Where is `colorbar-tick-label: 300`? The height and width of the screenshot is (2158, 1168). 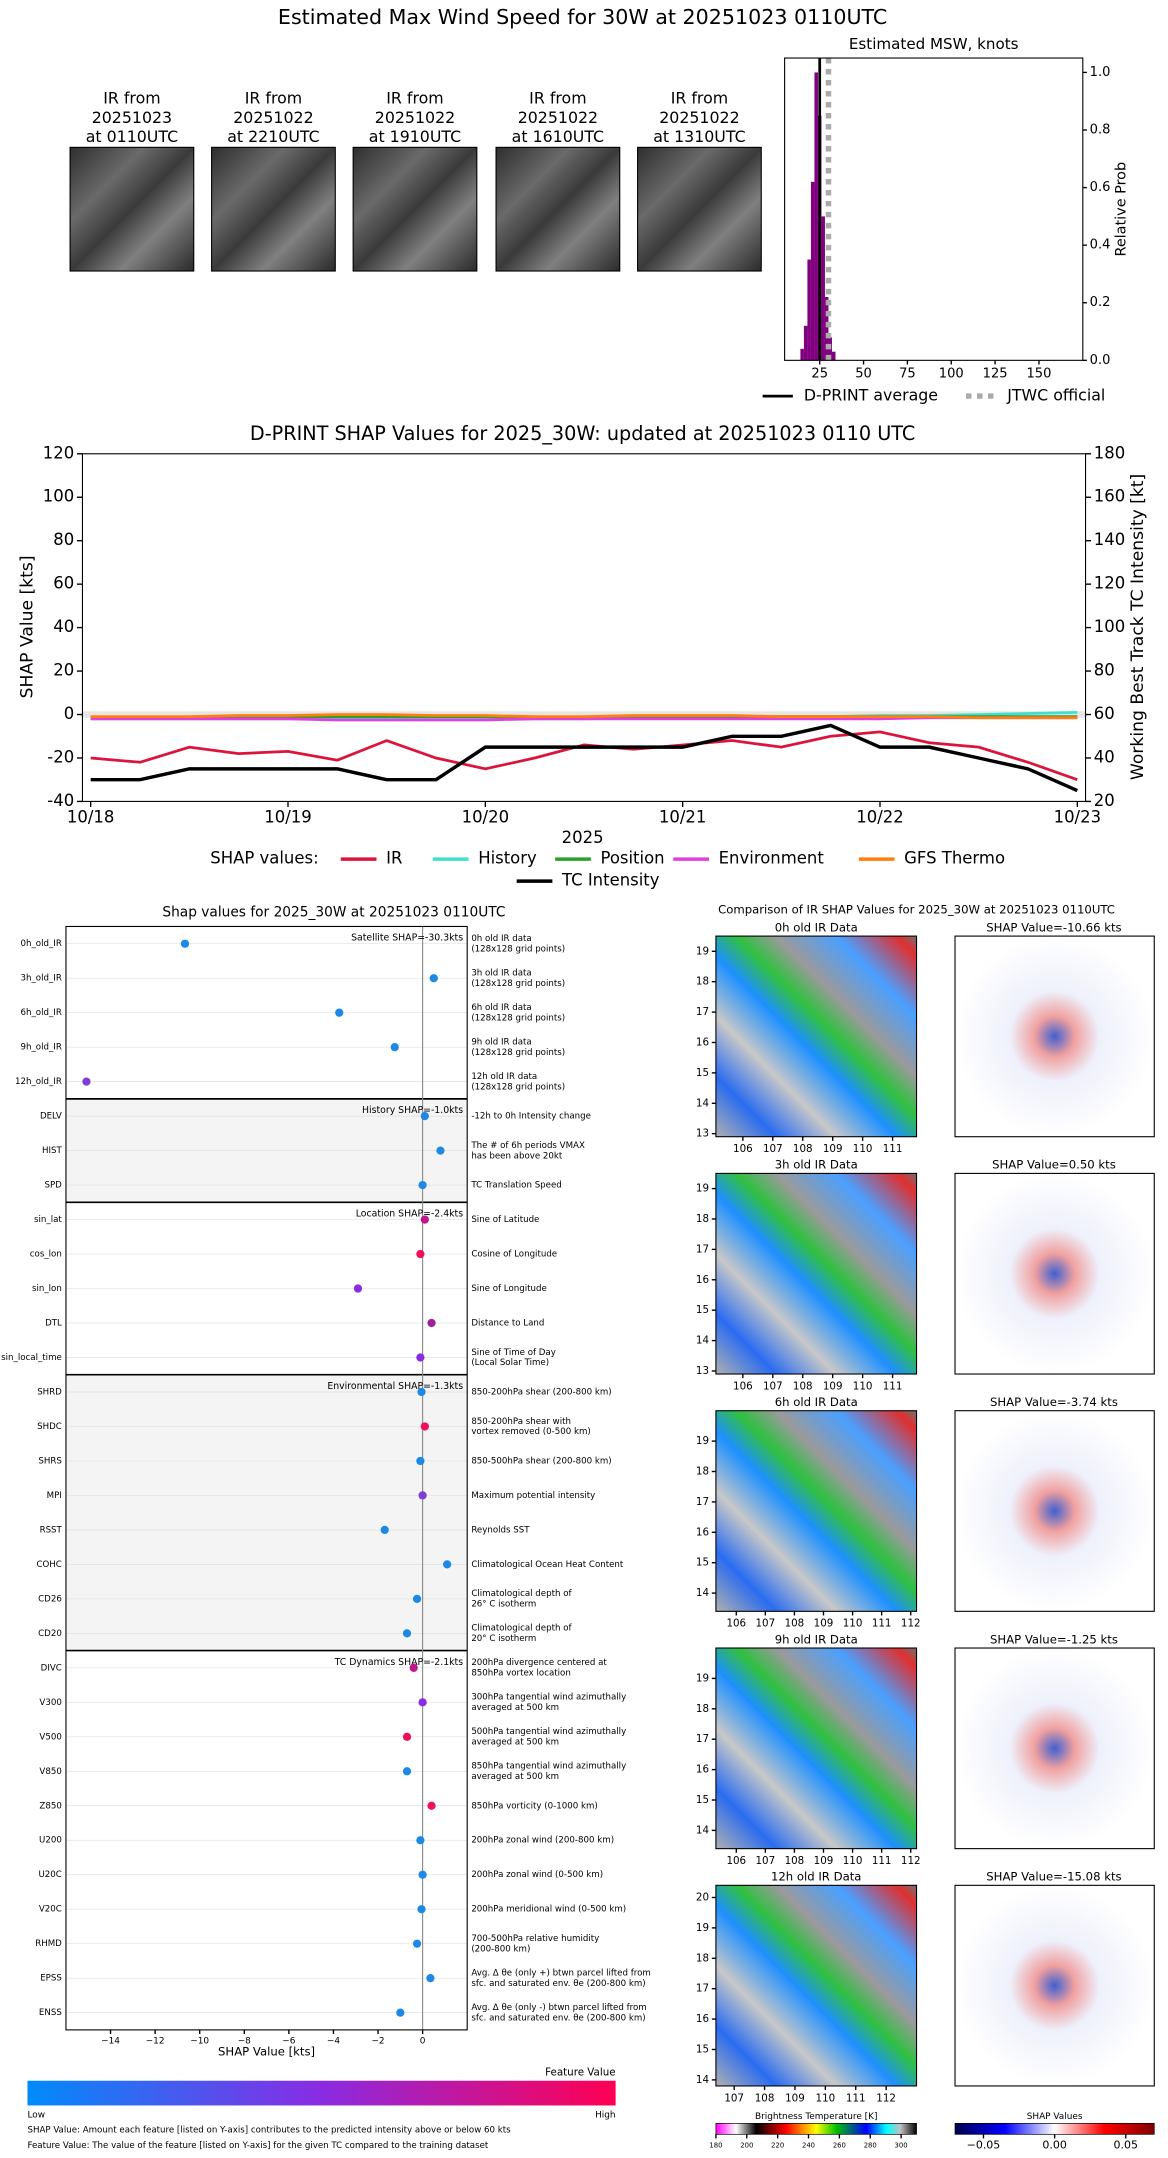
colorbar-tick-label: 300 is located at coordinates (901, 2145).